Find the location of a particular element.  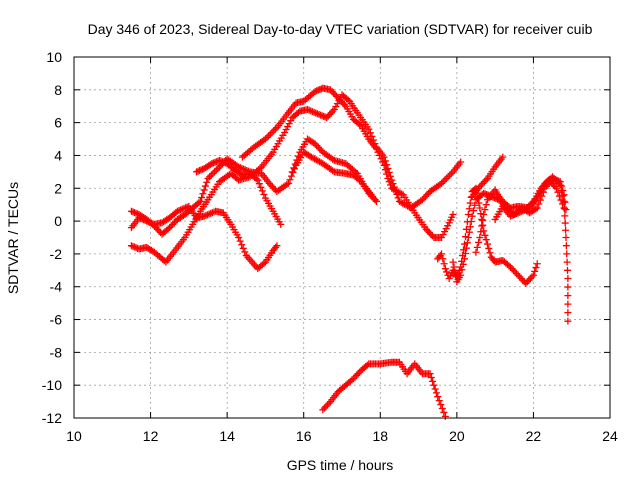

y-tick-label: -8 is located at coordinates (56, 352).